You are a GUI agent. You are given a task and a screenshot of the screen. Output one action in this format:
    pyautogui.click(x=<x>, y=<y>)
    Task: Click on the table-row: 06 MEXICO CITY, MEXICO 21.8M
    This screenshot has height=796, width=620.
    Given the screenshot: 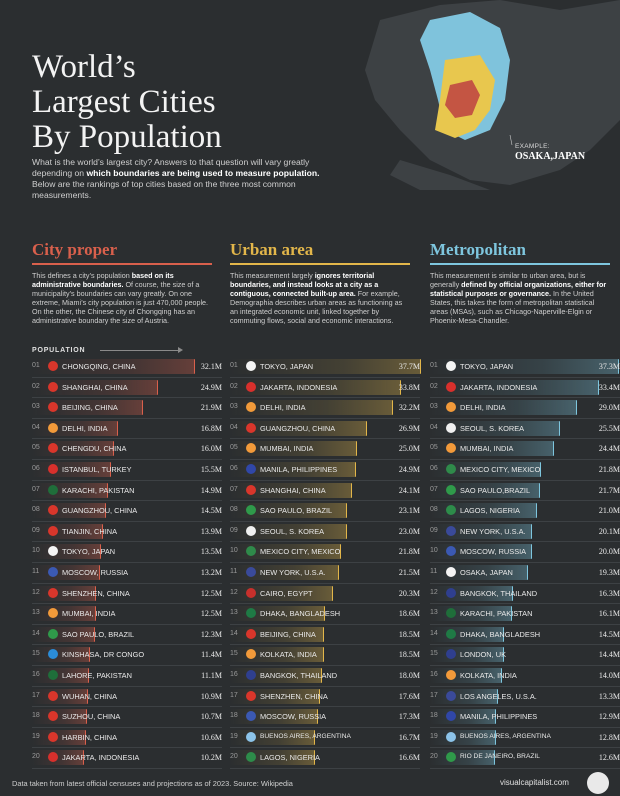 What is the action you would take?
    pyautogui.click(x=525, y=470)
    